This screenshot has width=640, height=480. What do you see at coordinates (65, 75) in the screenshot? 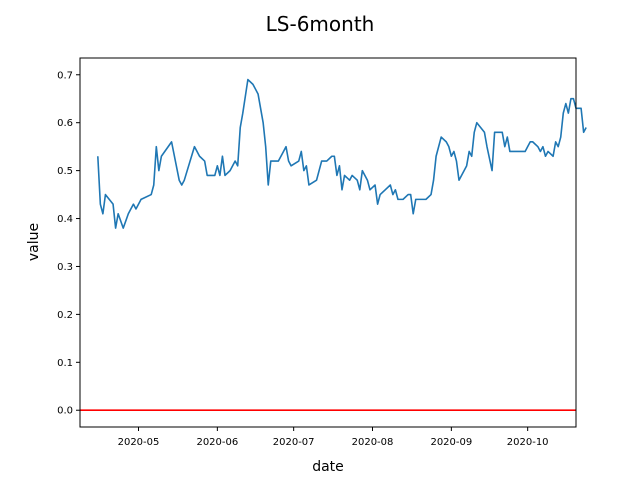
I see `y-tick-label: 0.7` at bounding box center [65, 75].